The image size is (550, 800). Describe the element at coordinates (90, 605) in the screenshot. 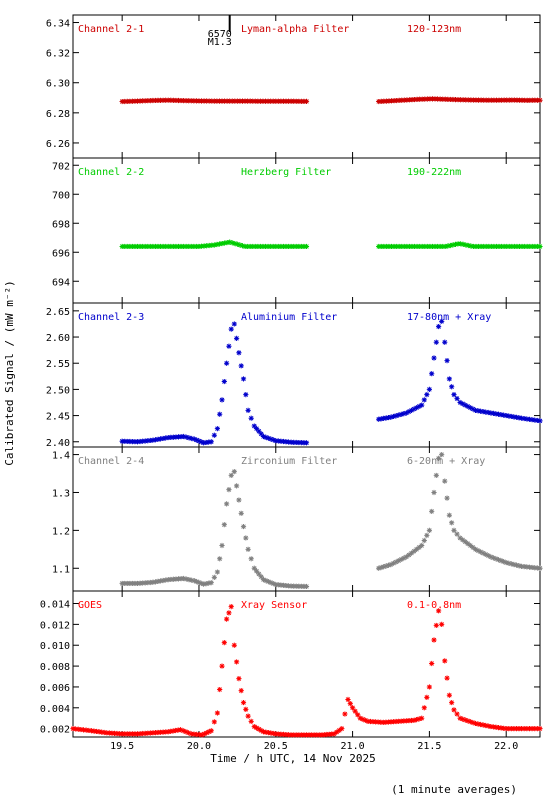

I see `panel-label: GOES` at that location.